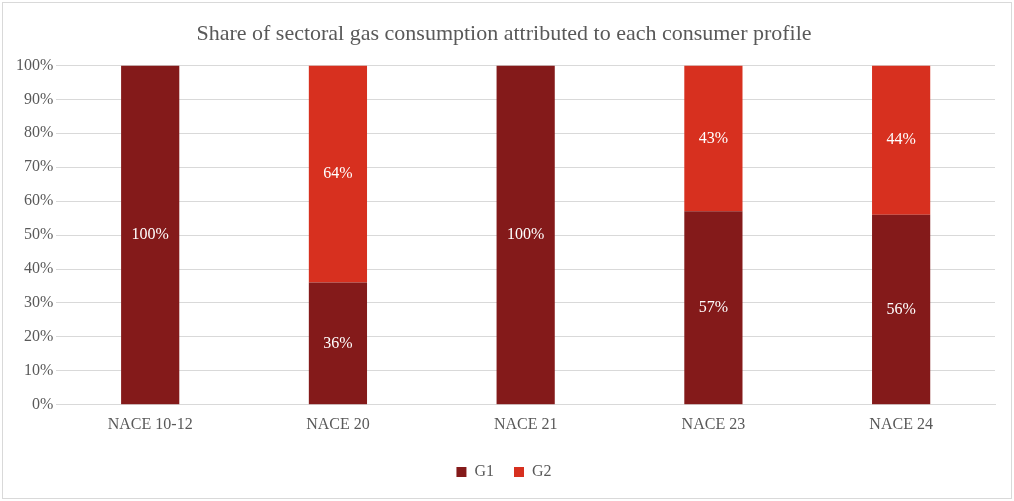 This screenshot has height=501, width=1014. I want to click on data-label: 64%, so click(338, 173).